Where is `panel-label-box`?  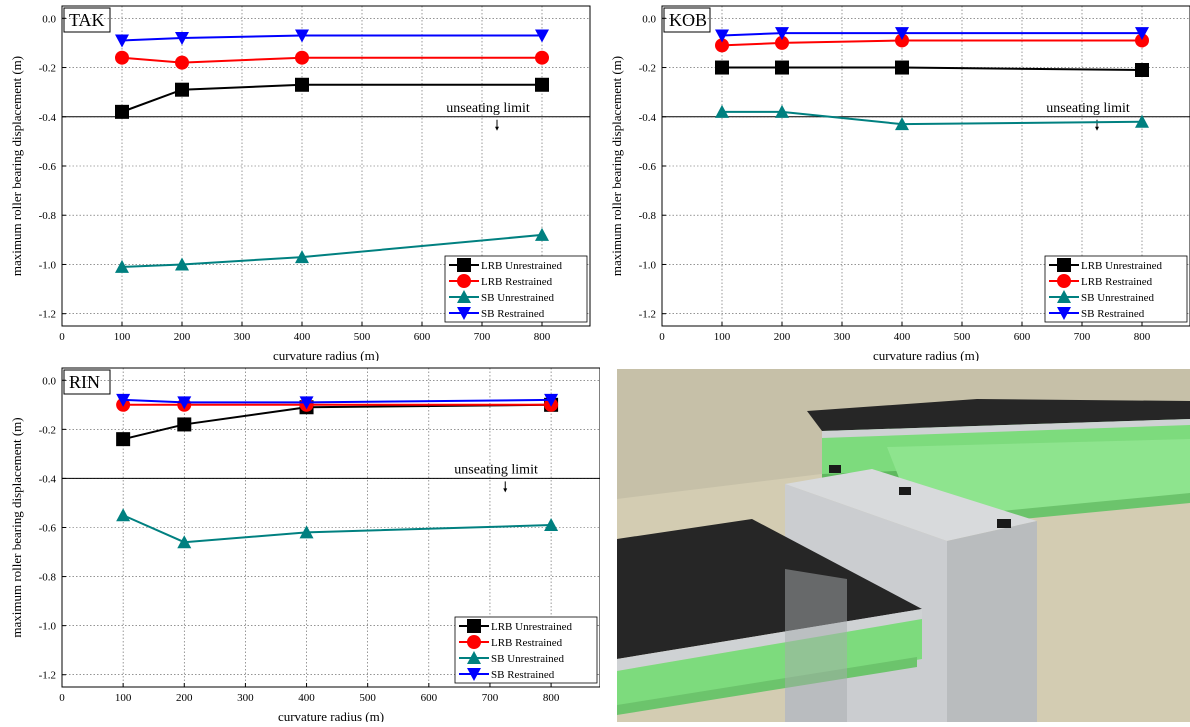 panel-label-box is located at coordinates (87, 382).